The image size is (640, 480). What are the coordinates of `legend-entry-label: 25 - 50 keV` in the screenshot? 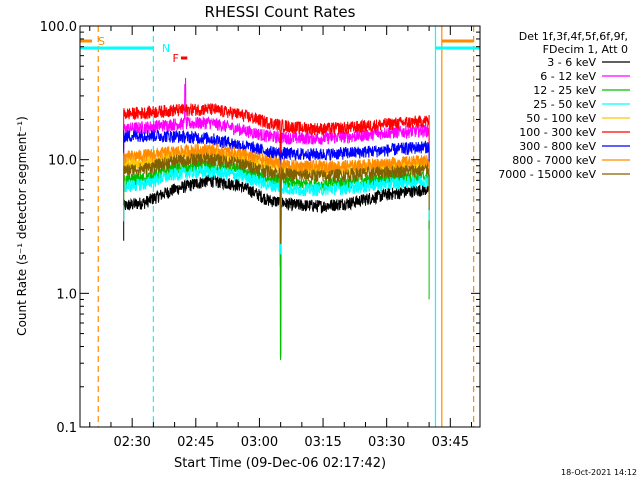 It's located at (564, 104).